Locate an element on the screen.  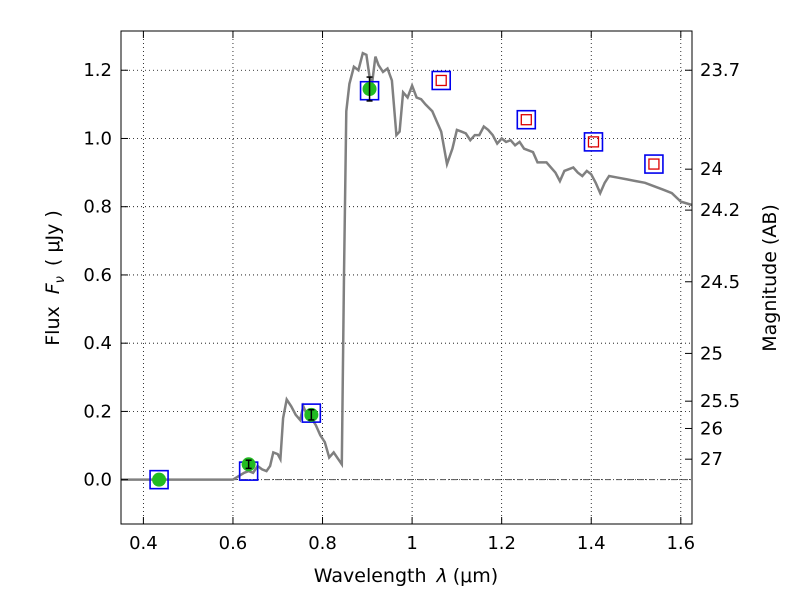
y-axis-label-unit: ( μJy ) is located at coordinates (53, 238).